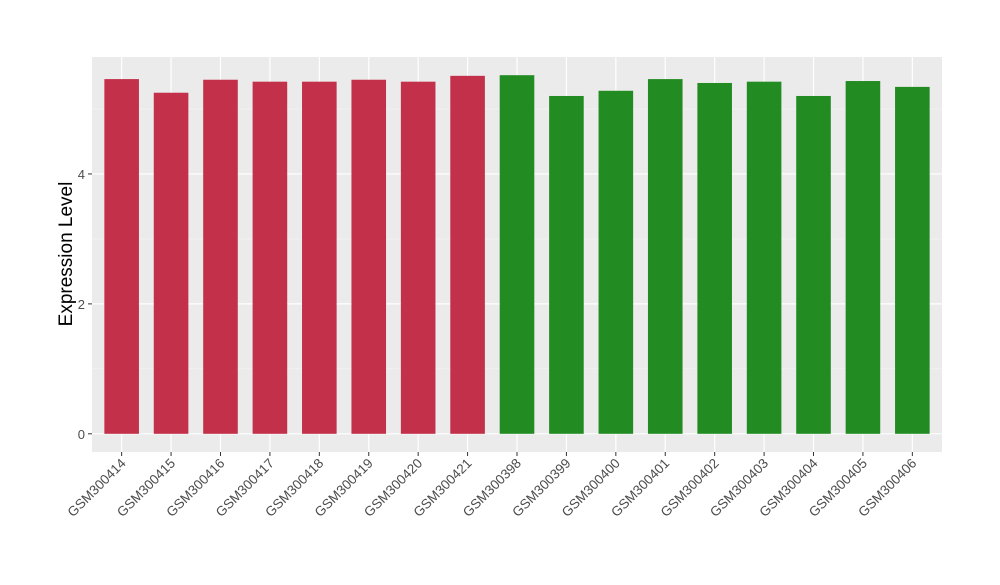  I want to click on y-tick-label: 2, so click(81, 304).